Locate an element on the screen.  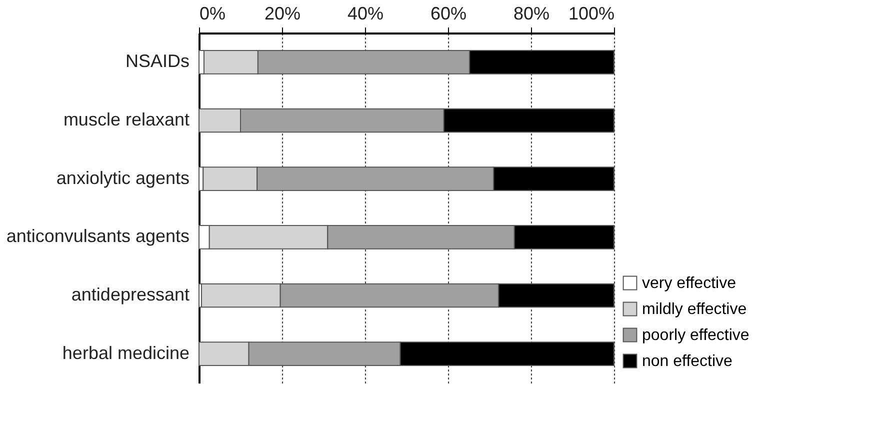
x-tick-label: 60% is located at coordinates (448, 14).